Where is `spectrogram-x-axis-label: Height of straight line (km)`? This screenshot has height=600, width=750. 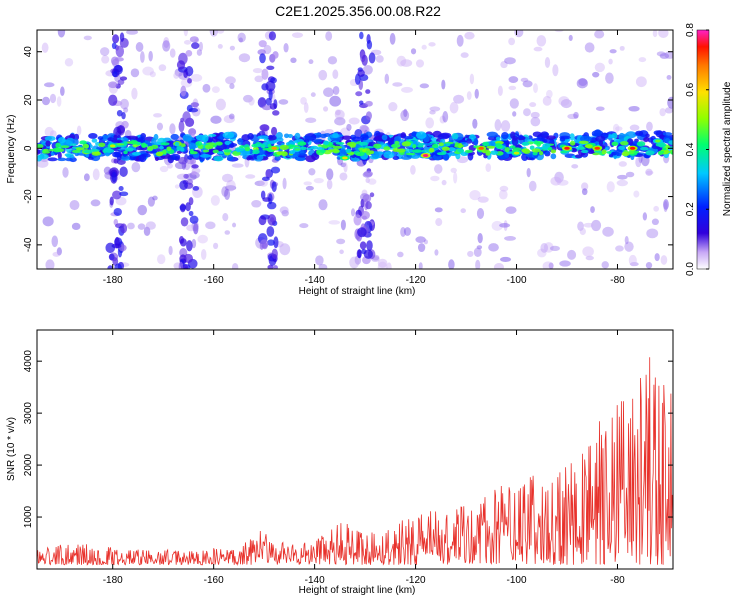
spectrogram-x-axis-label: Height of straight line (km) is located at coordinates (357, 291).